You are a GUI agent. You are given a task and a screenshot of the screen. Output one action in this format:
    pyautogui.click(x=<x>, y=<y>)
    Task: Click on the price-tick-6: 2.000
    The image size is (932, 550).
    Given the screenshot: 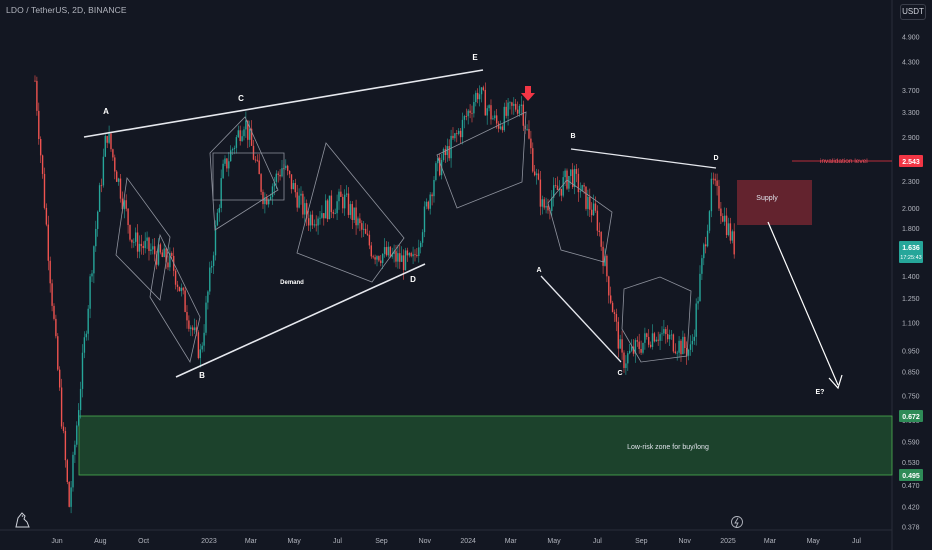 What is the action you would take?
    pyautogui.click(x=911, y=209)
    